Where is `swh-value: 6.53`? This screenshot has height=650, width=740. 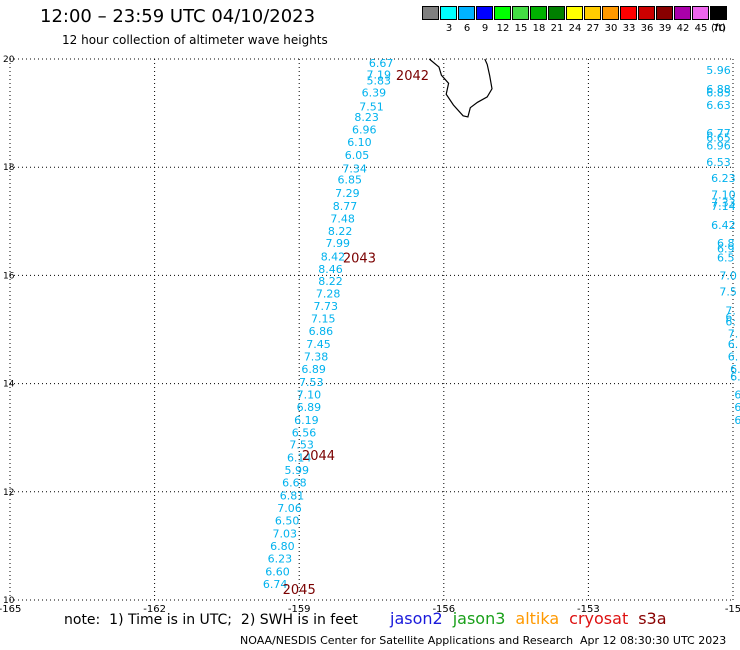 swh-value: 6.53 is located at coordinates (718, 162).